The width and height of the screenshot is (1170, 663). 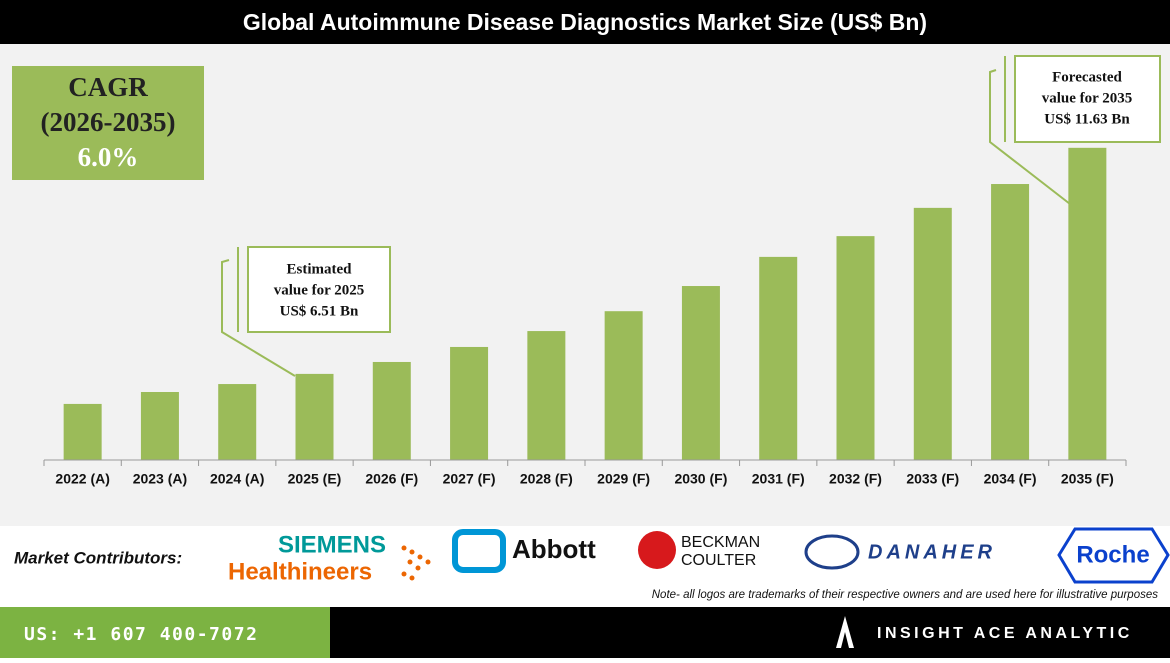 What do you see at coordinates (546, 479) in the screenshot?
I see `x-tick-label: 2028 (F)` at bounding box center [546, 479].